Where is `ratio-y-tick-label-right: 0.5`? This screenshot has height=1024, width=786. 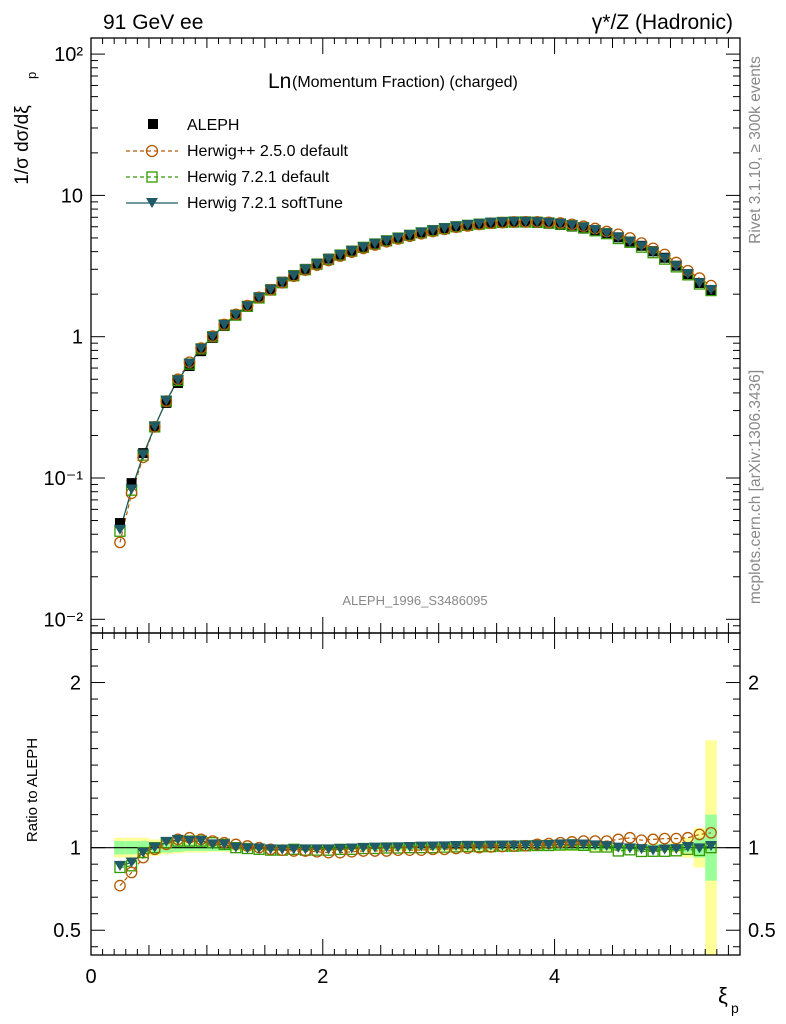 ratio-y-tick-label-right: 0.5 is located at coordinates (762, 931).